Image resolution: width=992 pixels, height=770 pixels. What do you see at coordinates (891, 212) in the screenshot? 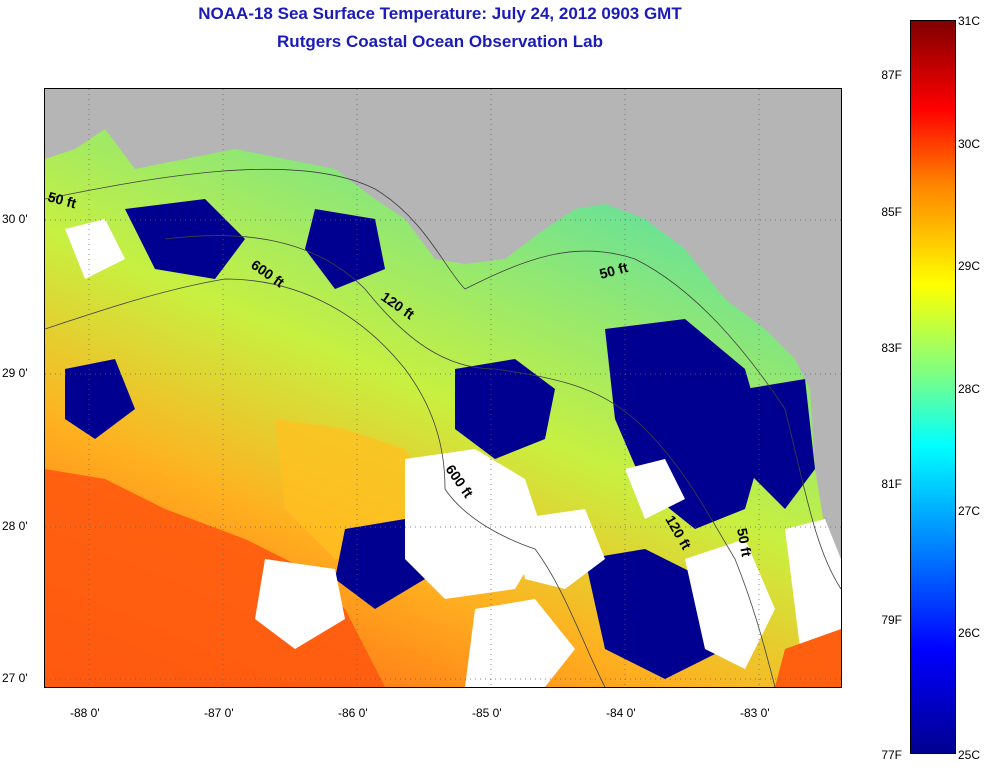
I see `colorbar-f-label: 85F` at bounding box center [891, 212].